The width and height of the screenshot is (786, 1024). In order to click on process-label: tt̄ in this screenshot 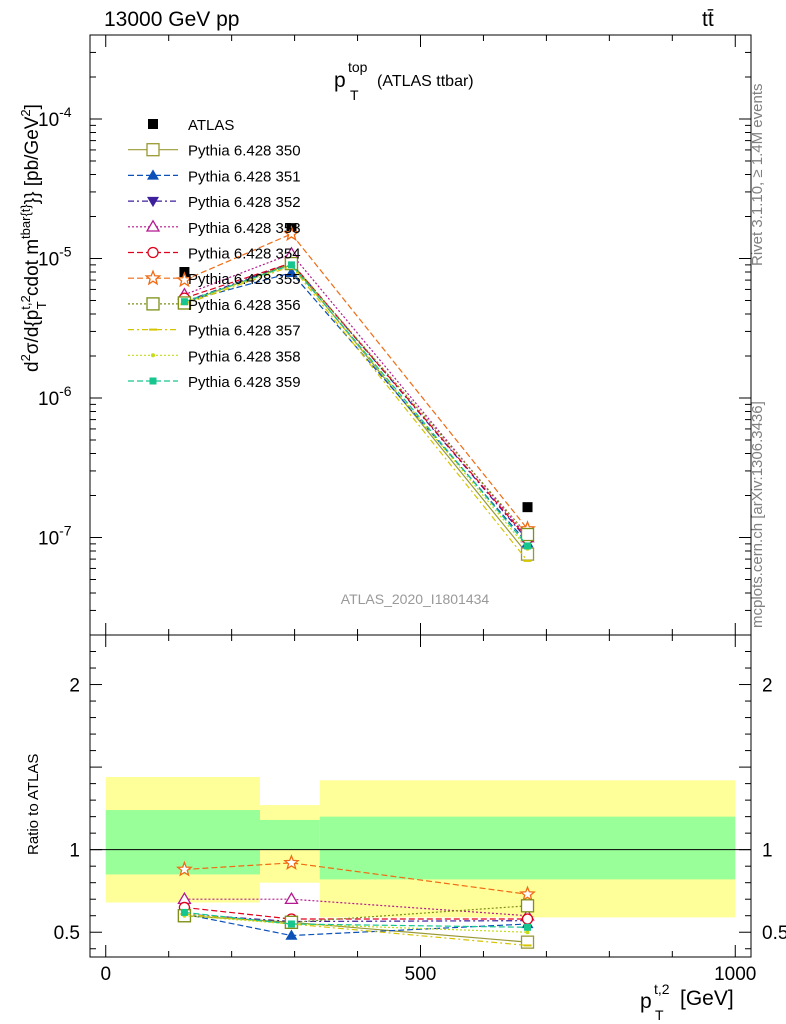, I will do `click(708, 19)`.